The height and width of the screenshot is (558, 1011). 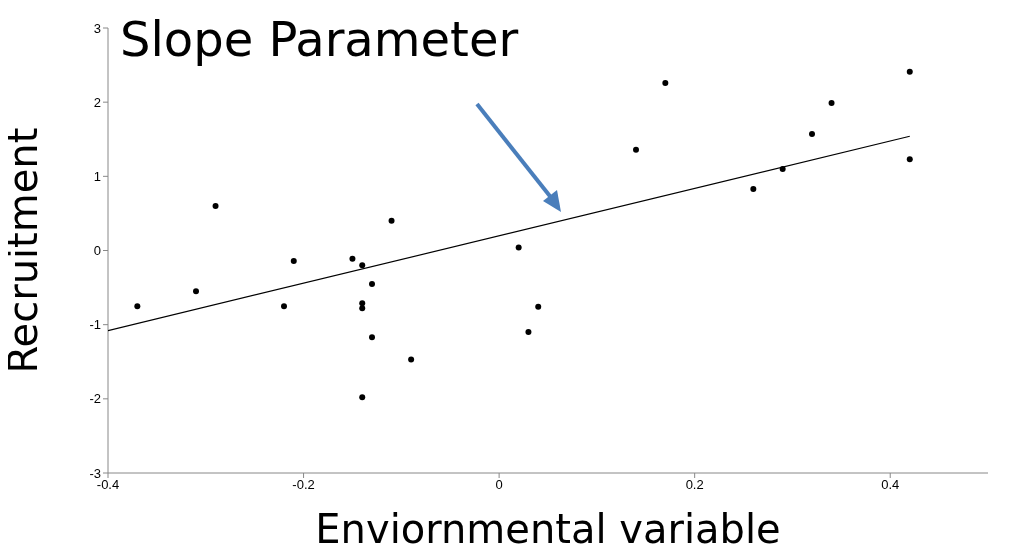 What do you see at coordinates (97, 251) in the screenshot?
I see `y-tick-label: 0` at bounding box center [97, 251].